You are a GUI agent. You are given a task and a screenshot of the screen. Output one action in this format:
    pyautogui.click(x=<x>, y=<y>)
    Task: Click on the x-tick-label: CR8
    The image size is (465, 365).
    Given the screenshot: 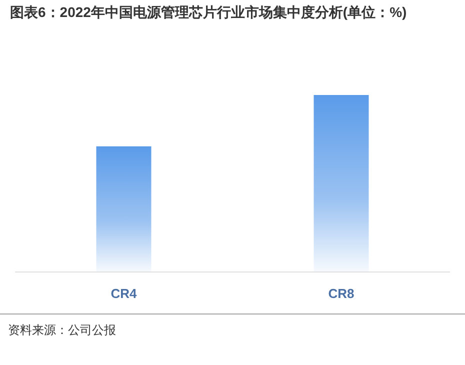 What is the action you would take?
    pyautogui.click(x=341, y=293)
    